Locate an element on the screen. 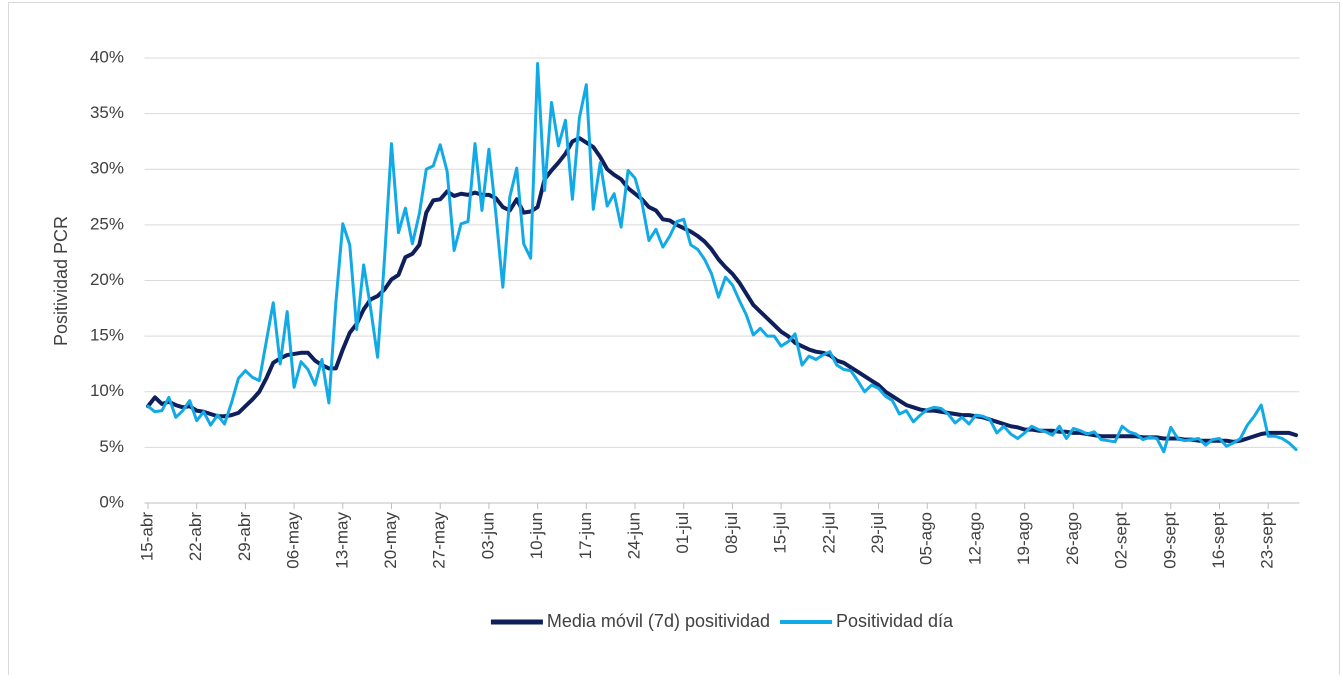 This screenshot has width=1343, height=680. x-tick-label: 13-may is located at coordinates (341, 540).